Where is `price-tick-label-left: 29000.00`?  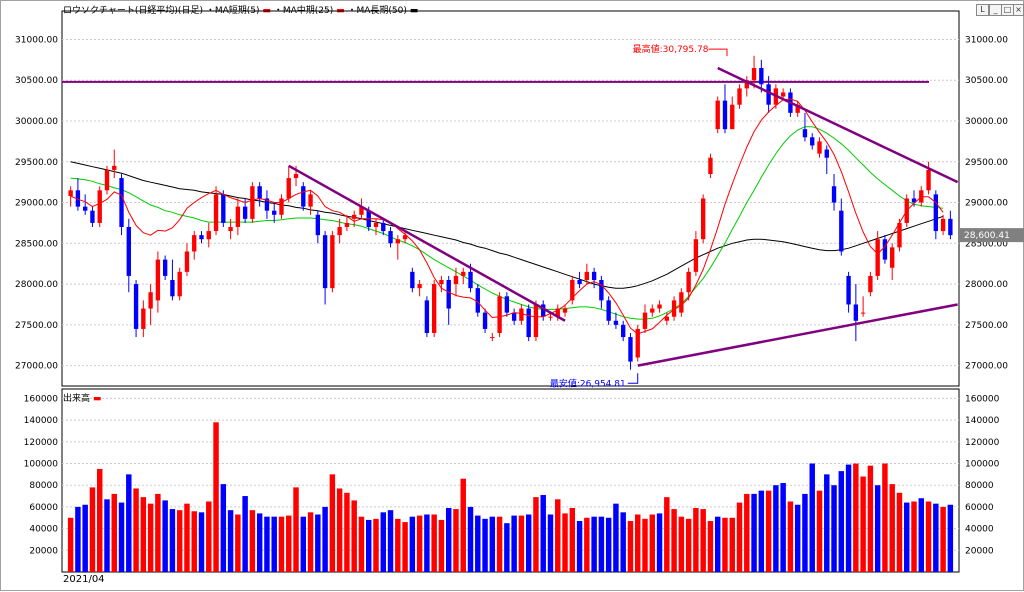
price-tick-label-left: 29000.00 is located at coordinates (36, 204).